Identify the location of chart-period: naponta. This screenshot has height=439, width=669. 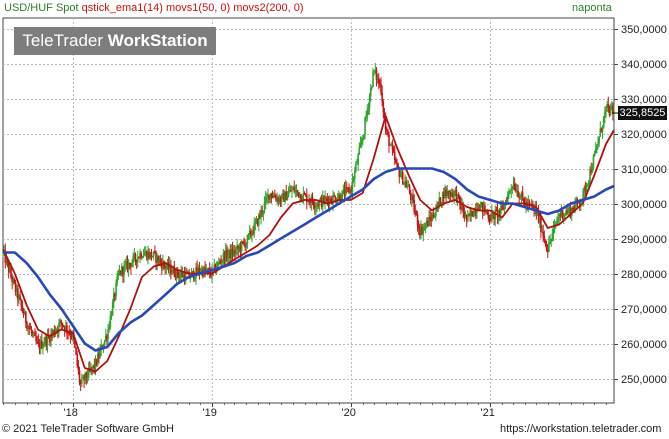
(592, 8).